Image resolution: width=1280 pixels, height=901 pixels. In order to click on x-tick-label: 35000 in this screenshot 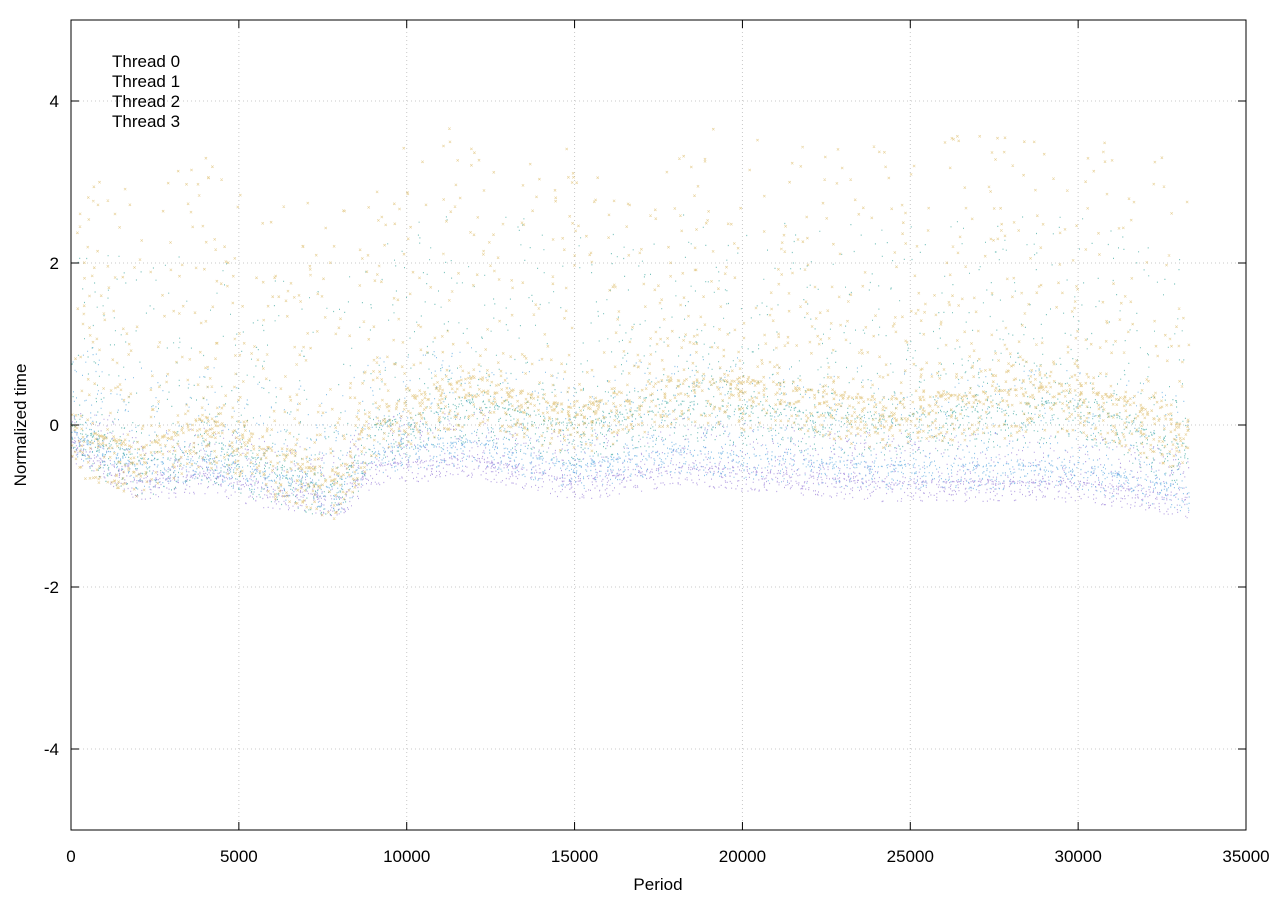, I will do `click(1245, 856)`.